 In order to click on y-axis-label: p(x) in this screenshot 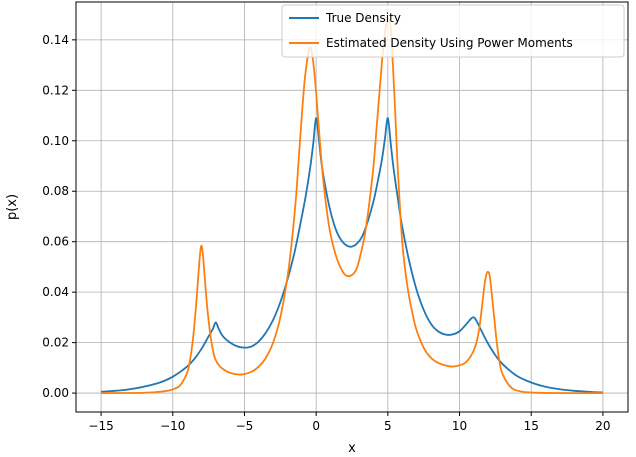, I will do `click(12, 207)`.